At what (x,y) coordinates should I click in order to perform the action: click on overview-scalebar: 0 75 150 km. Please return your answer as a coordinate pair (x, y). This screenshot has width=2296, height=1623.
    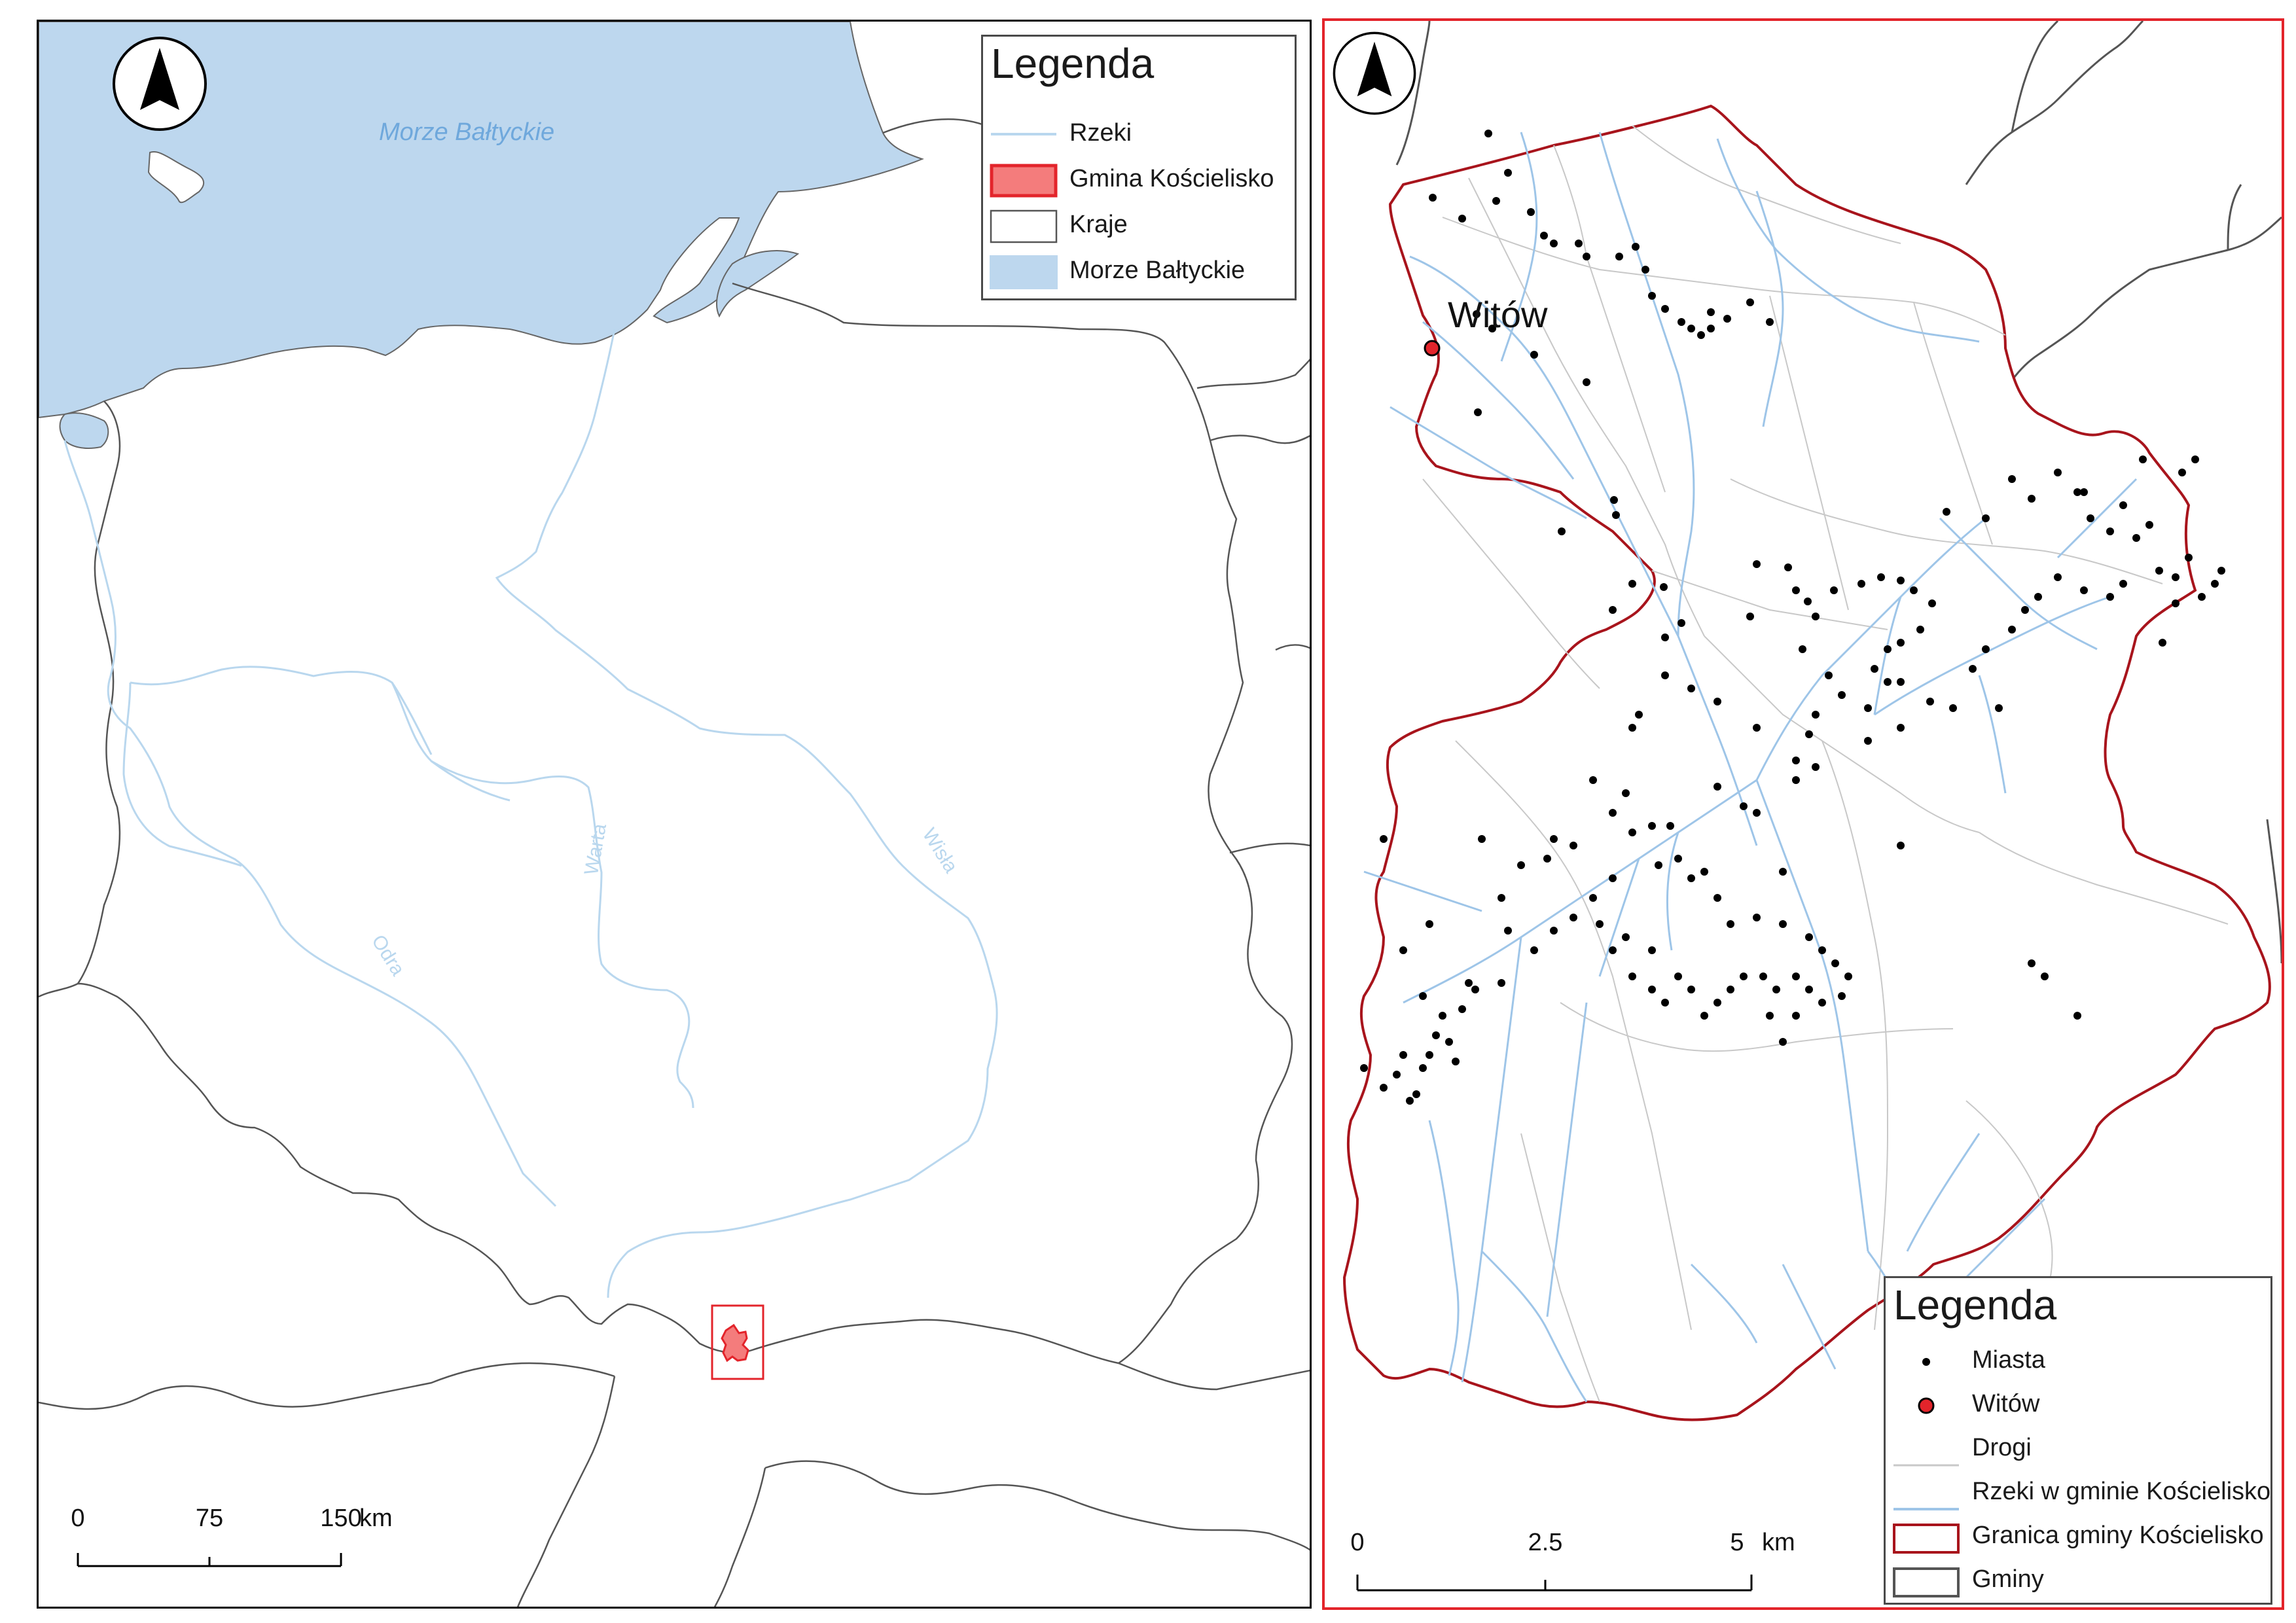
    Looking at the image, I should click on (232, 1541).